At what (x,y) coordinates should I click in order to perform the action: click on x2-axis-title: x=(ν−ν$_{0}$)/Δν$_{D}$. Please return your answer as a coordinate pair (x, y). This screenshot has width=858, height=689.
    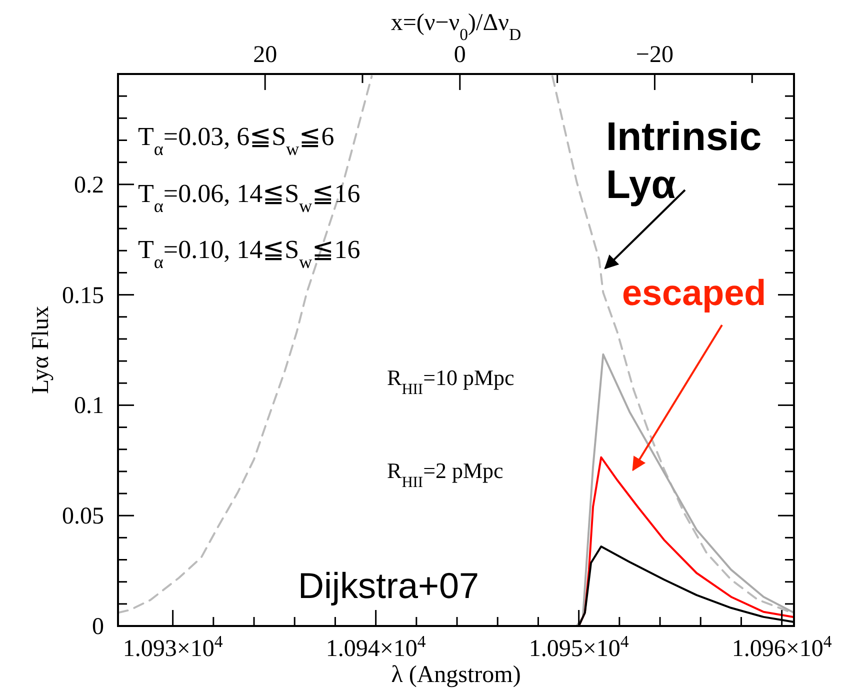
    Looking at the image, I should click on (456, 27).